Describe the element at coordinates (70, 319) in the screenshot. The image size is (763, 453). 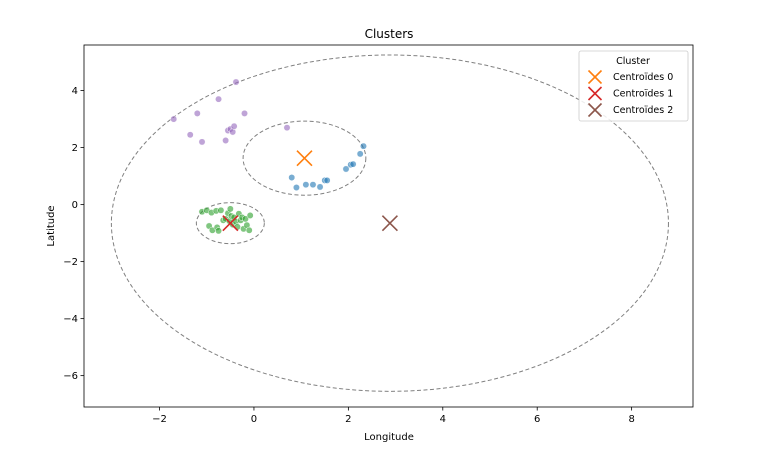
I see `y-tick-label-1: −4` at that location.